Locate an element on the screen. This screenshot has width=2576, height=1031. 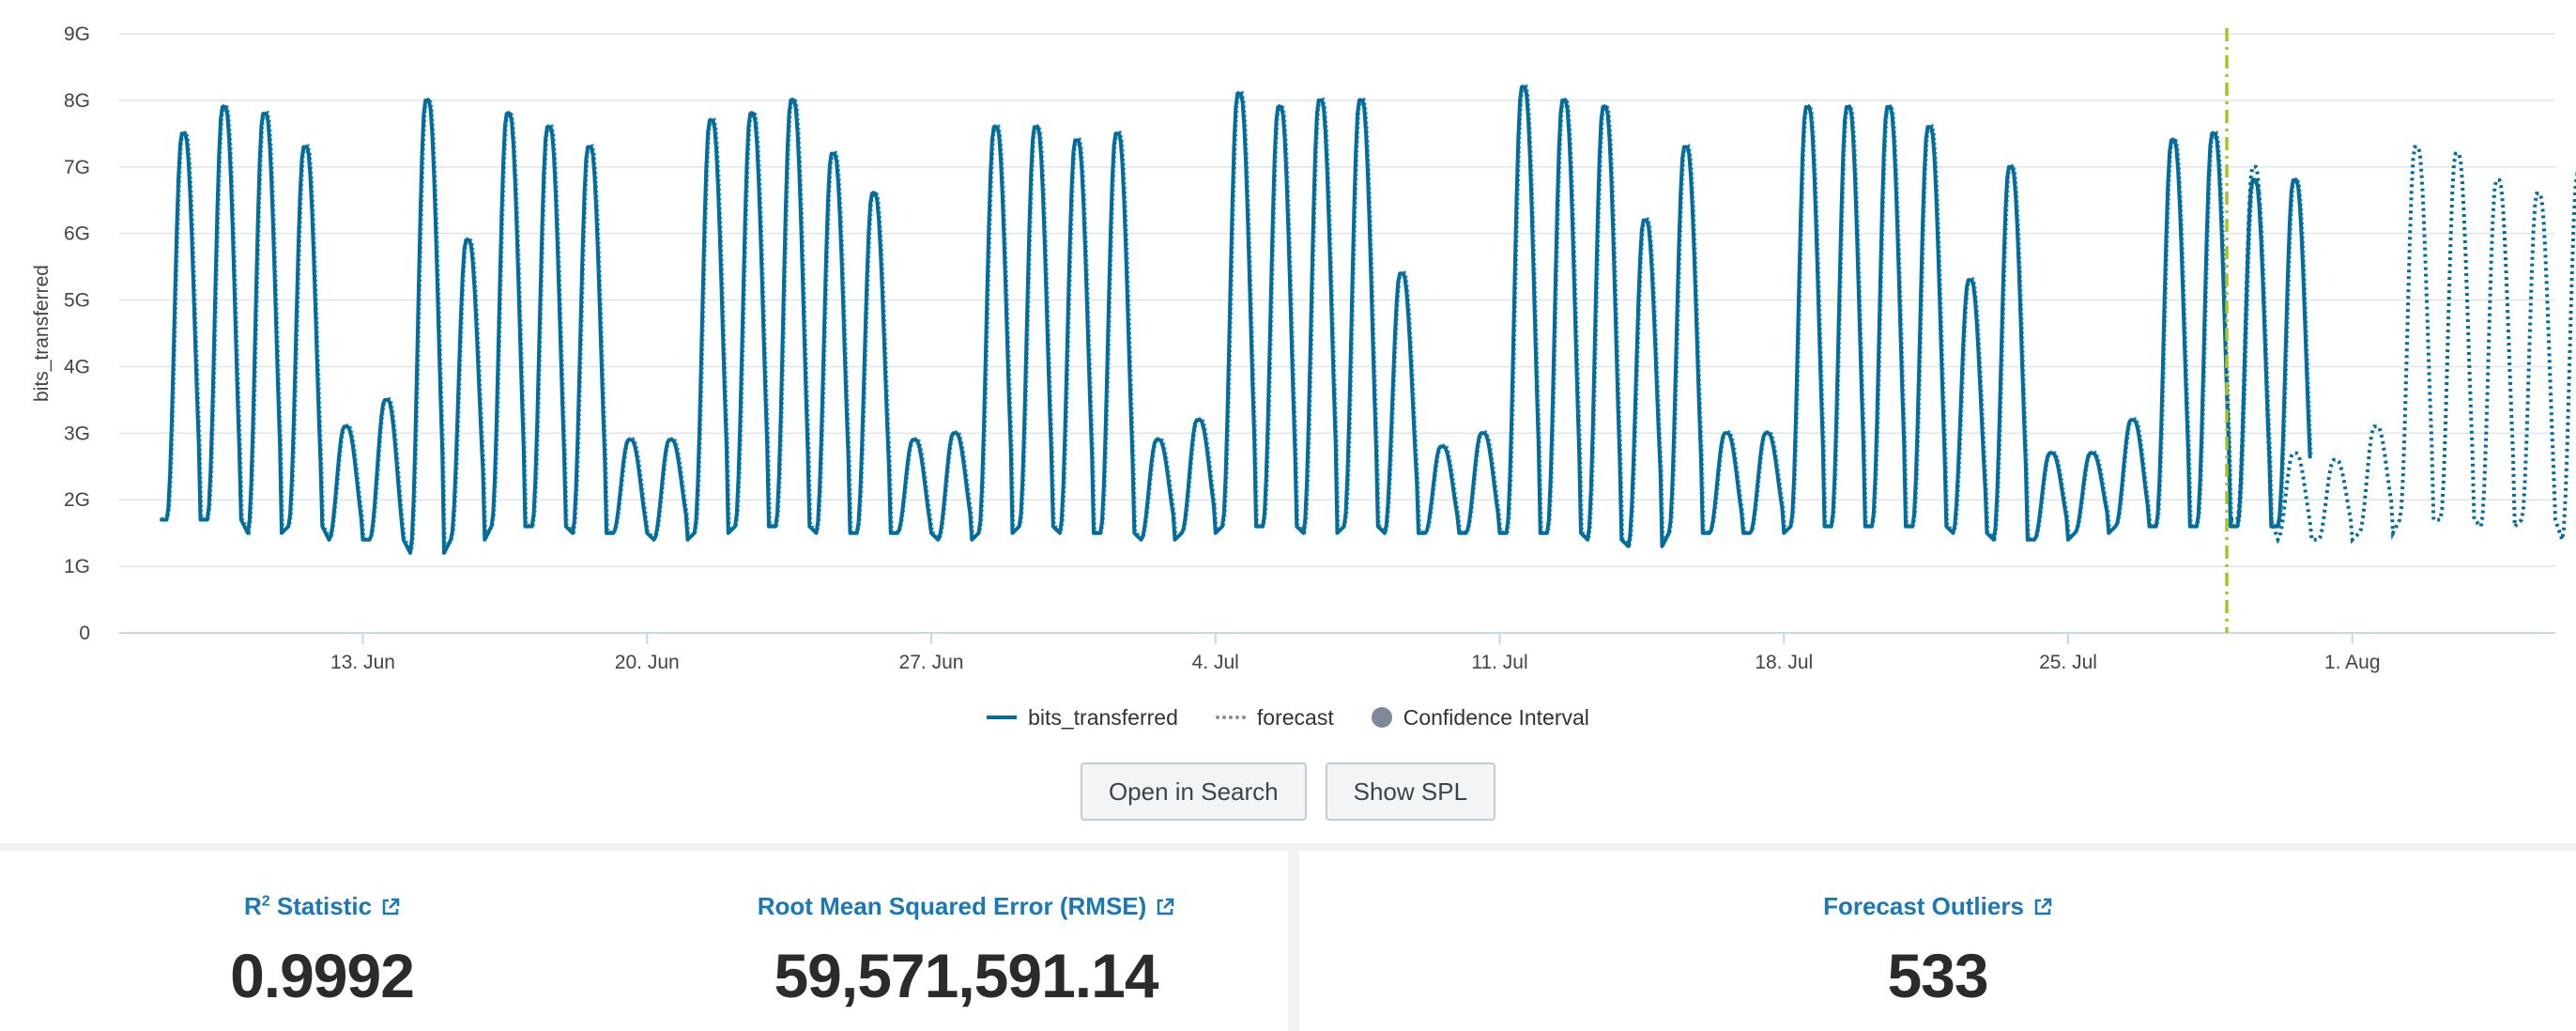
y-tick-label: 0 is located at coordinates (84, 633).